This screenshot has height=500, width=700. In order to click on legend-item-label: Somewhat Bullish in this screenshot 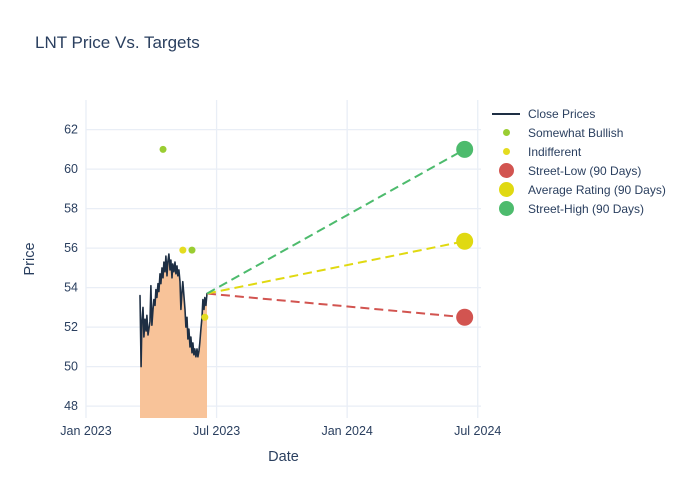, I will do `click(576, 132)`.